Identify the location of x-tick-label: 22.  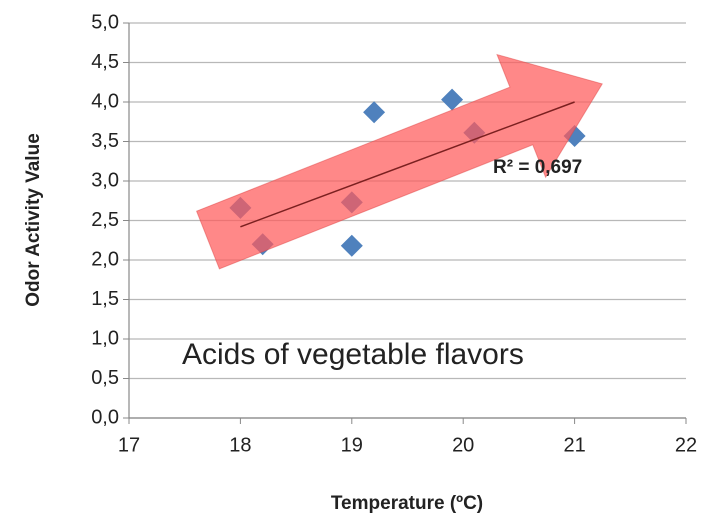
(686, 445).